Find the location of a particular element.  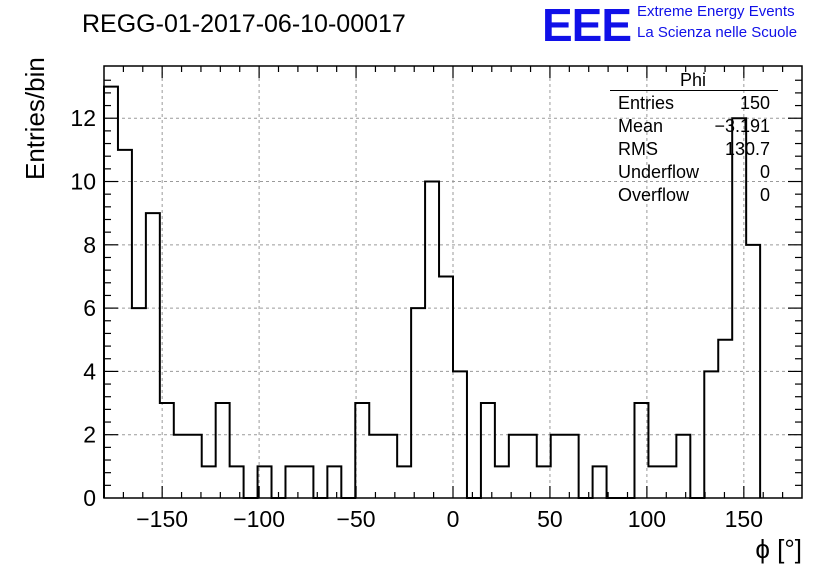

stats-value: 130.7 is located at coordinates (747, 149).